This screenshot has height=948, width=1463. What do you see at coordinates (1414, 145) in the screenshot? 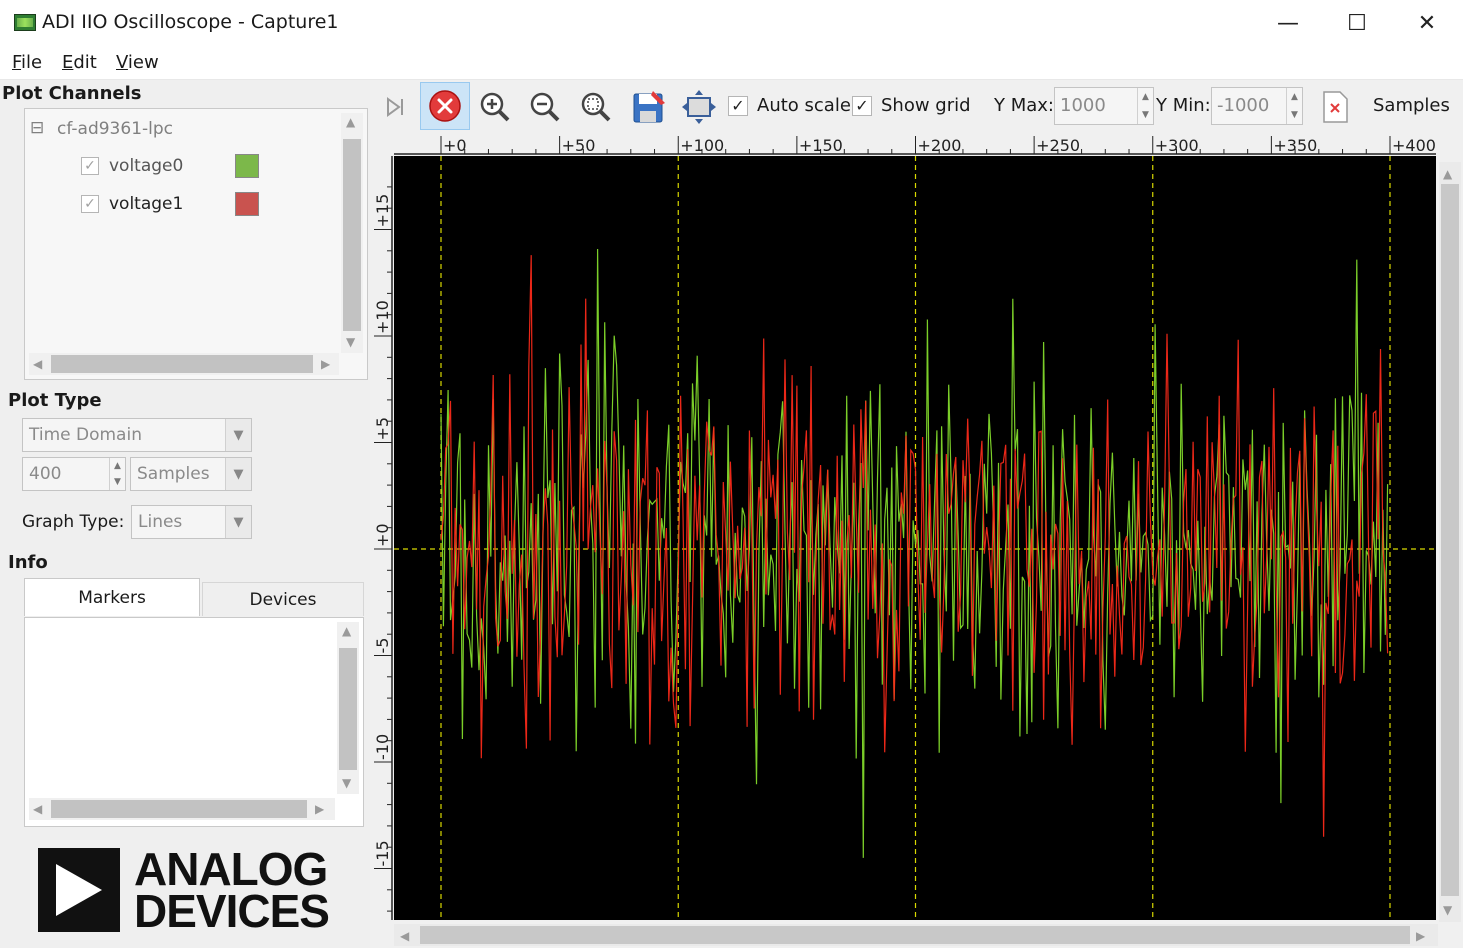
I see `x-tick-label: +400` at bounding box center [1414, 145].